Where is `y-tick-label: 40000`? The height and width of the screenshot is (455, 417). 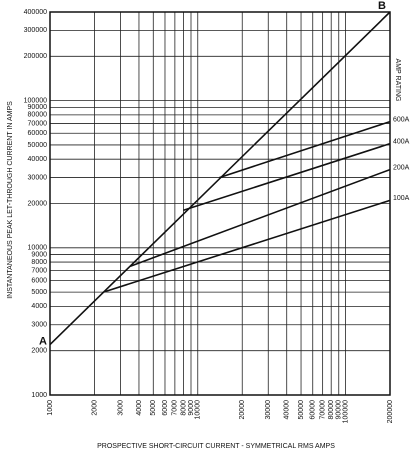 y-tick-label: 40000 is located at coordinates (38, 159).